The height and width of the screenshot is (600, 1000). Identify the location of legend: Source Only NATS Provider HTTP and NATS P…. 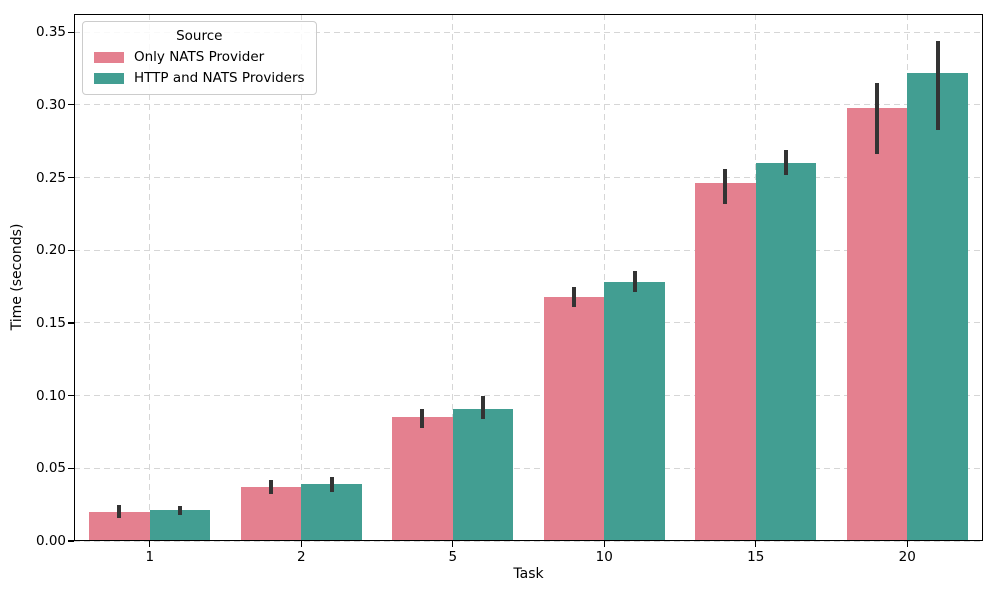
(199, 58).